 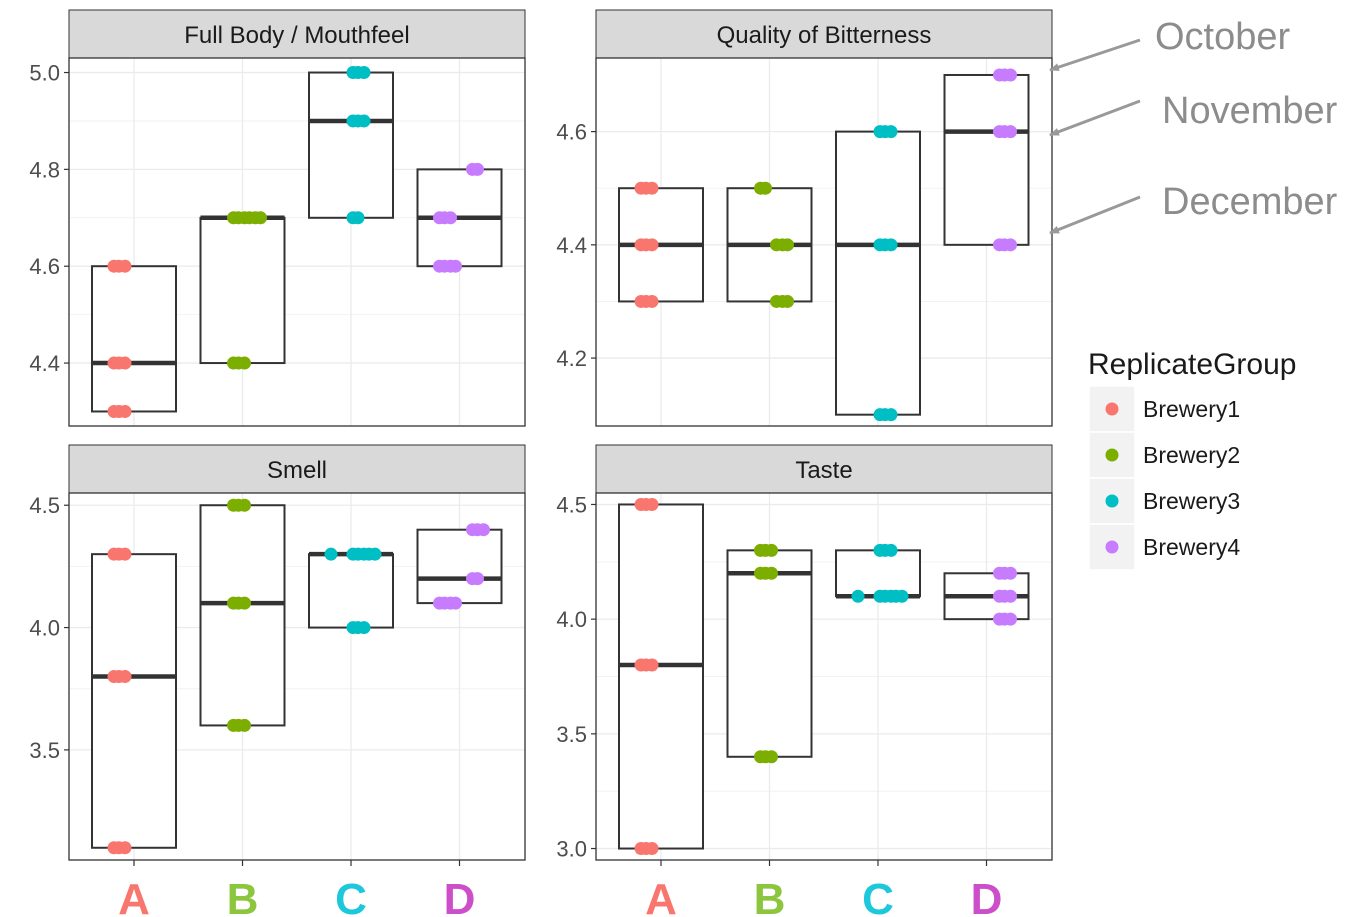 What do you see at coordinates (1223, 37) in the screenshot?
I see `annotation-label: October` at bounding box center [1223, 37].